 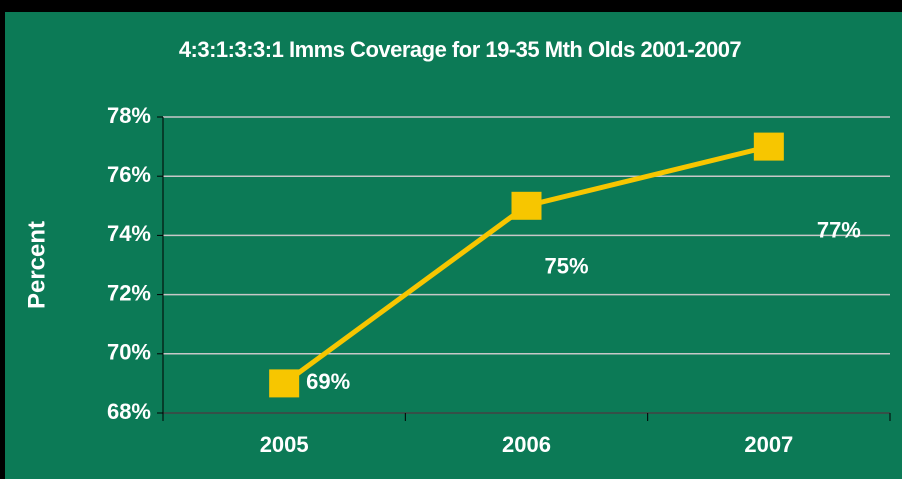 What do you see at coordinates (526, 444) in the screenshot?
I see `x-tick-label: 2006` at bounding box center [526, 444].